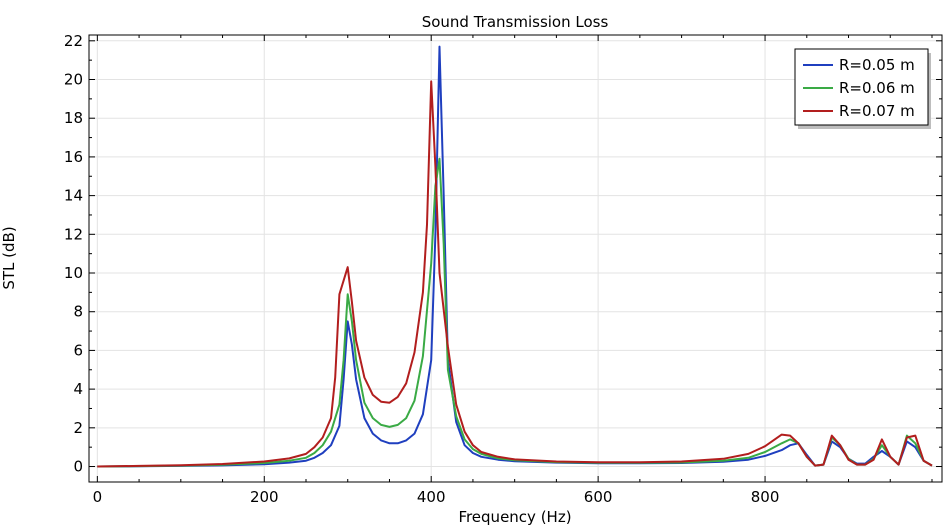 This screenshot has width=948, height=530. I want to click on legend-label-3: R=0.07 m, so click(877, 111).